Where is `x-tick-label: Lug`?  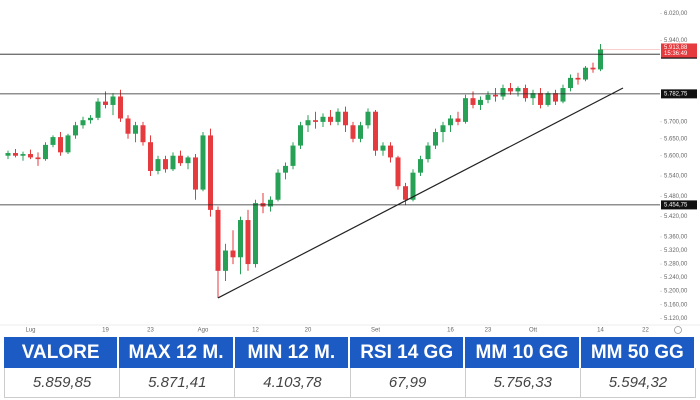 x-tick-label: Lug is located at coordinates (30, 331).